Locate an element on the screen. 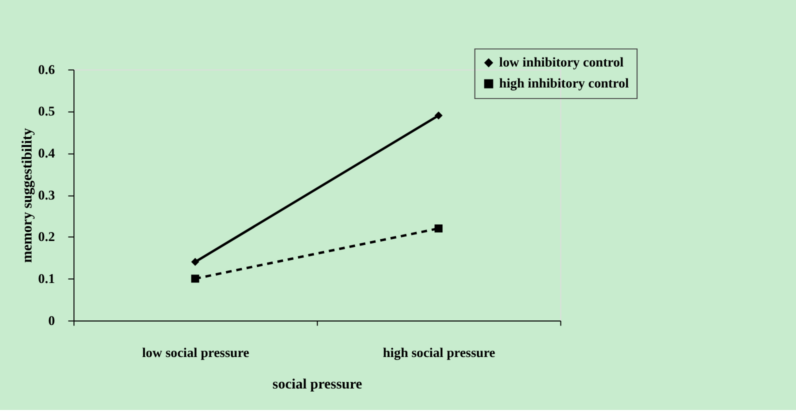 This screenshot has height=413, width=796. legend-label: low inhibitory control is located at coordinates (561, 62).